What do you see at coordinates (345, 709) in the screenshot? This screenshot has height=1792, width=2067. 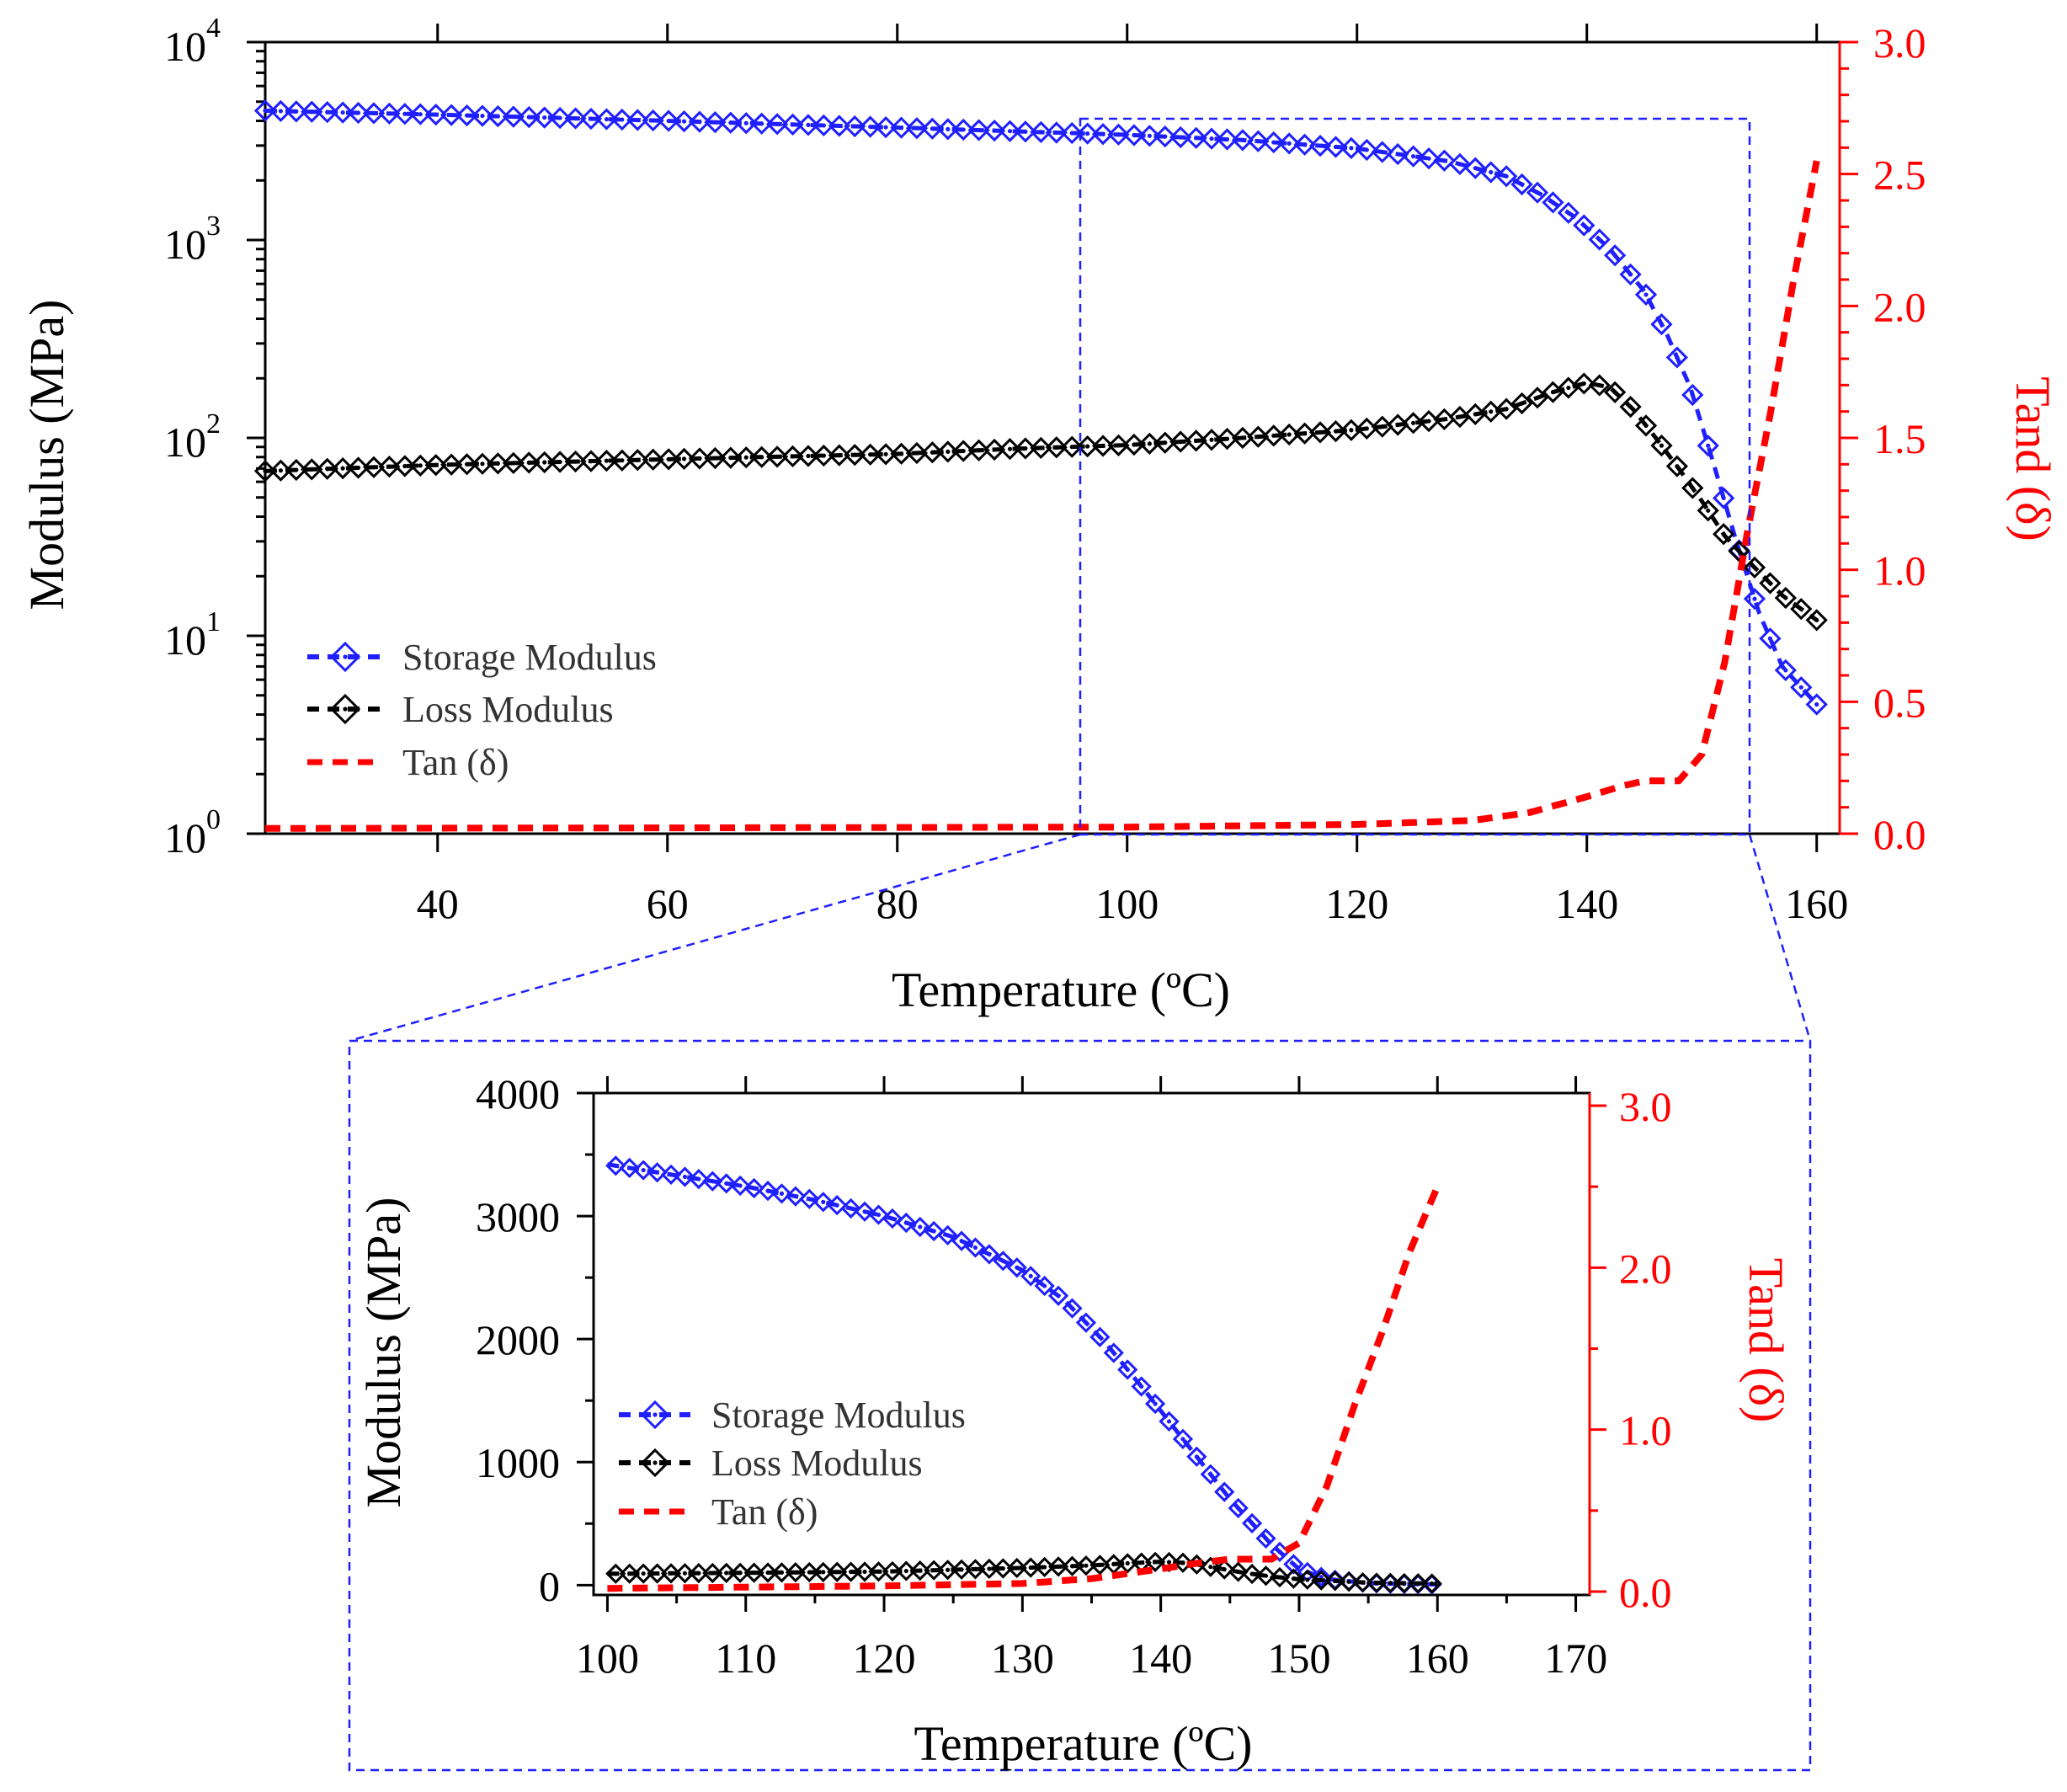 I see `main-legend-marker` at bounding box center [345, 709].